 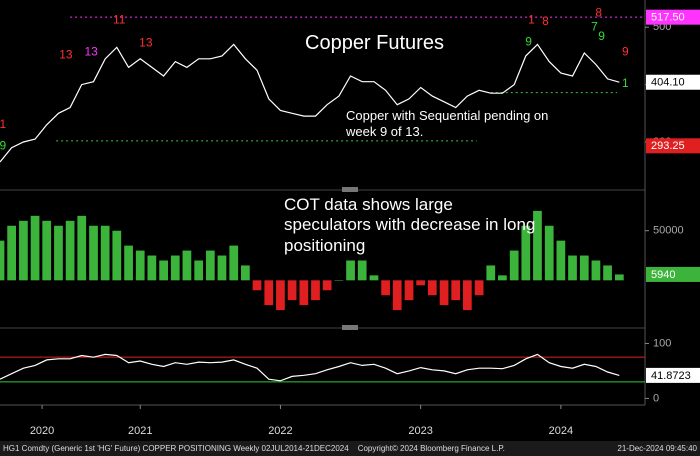 I want to click on sequential-count: 7, so click(x=594, y=26).